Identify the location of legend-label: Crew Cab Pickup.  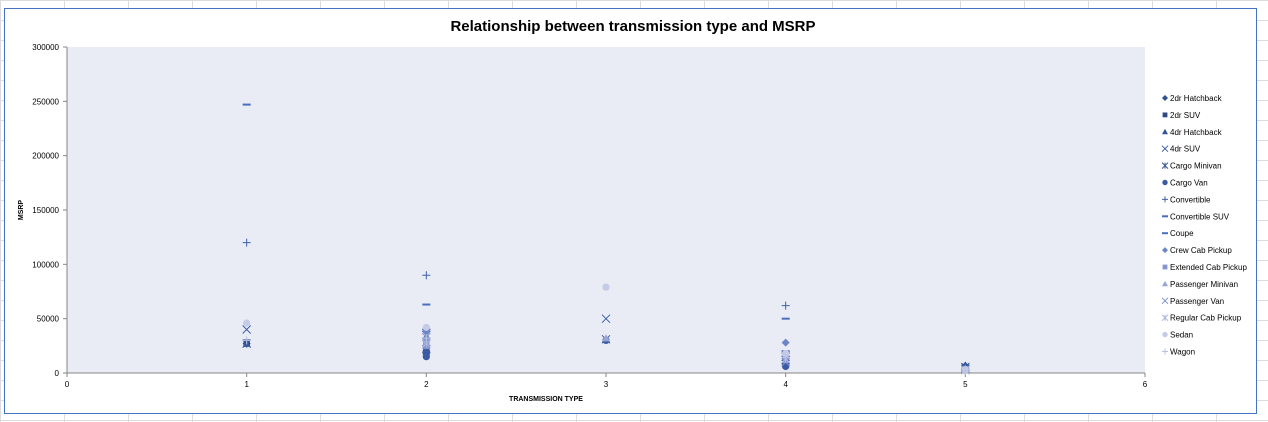
(1201, 250).